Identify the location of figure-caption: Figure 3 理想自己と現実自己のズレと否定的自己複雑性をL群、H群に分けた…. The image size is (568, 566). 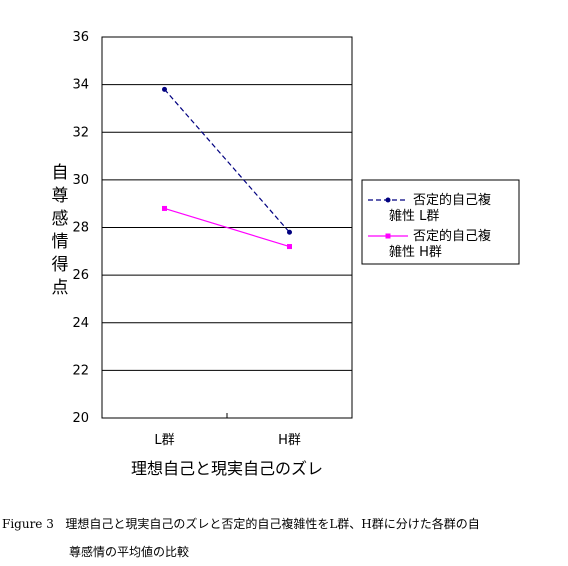
(283, 538).